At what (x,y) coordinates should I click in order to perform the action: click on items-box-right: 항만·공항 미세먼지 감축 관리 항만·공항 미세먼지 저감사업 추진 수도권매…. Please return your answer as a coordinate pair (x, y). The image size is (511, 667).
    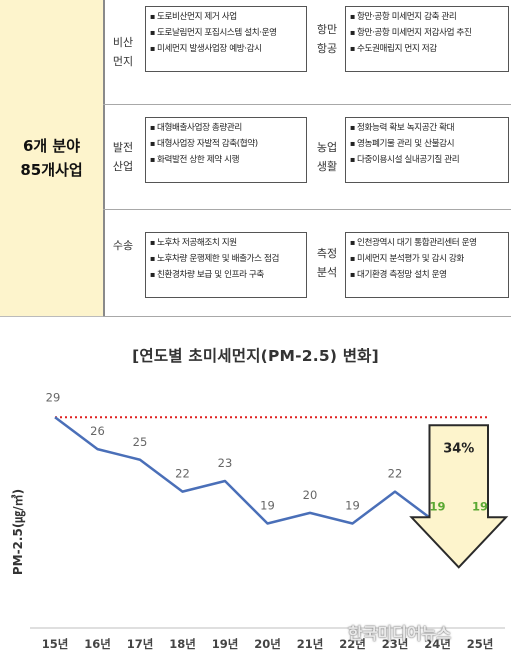
    Looking at the image, I should click on (427, 39).